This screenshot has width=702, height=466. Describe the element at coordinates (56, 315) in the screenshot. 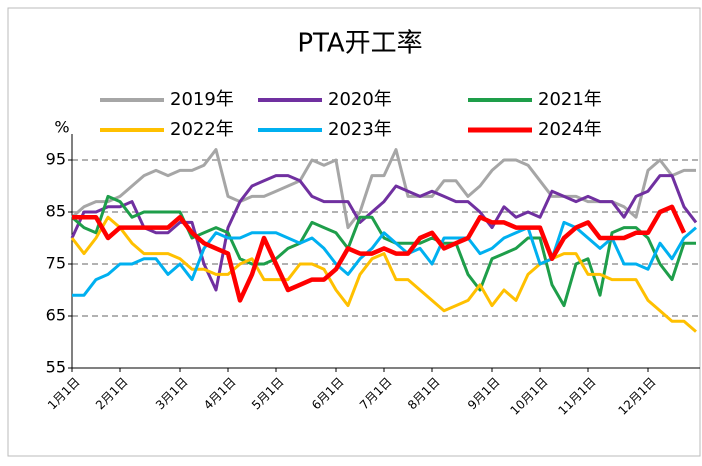

I see `y-tick-label: 65` at that location.